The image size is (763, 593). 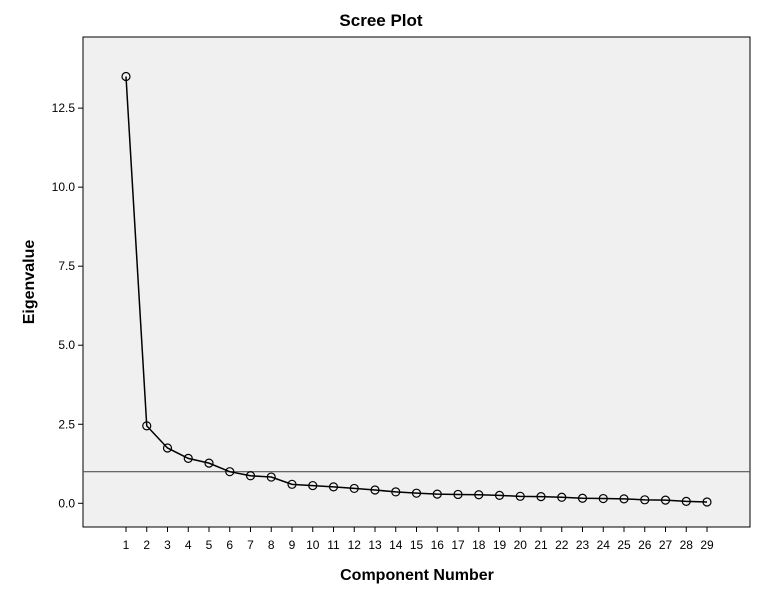 What do you see at coordinates (687, 545) in the screenshot?
I see `x-tick-label: 28` at bounding box center [687, 545].